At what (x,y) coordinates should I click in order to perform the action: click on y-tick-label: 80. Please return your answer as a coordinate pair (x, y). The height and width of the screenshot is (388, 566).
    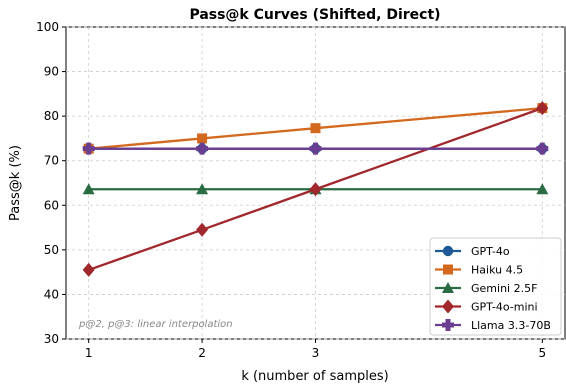
    Looking at the image, I should click on (51, 116).